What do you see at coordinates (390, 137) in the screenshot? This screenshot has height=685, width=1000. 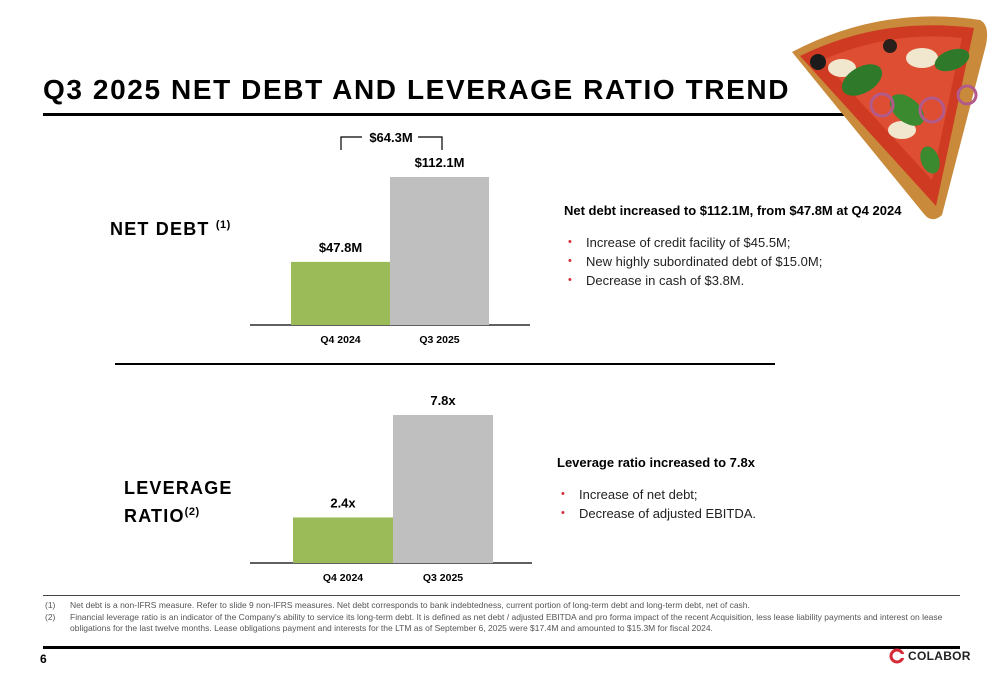 I see `change-annotation: $64.3M` at bounding box center [390, 137].